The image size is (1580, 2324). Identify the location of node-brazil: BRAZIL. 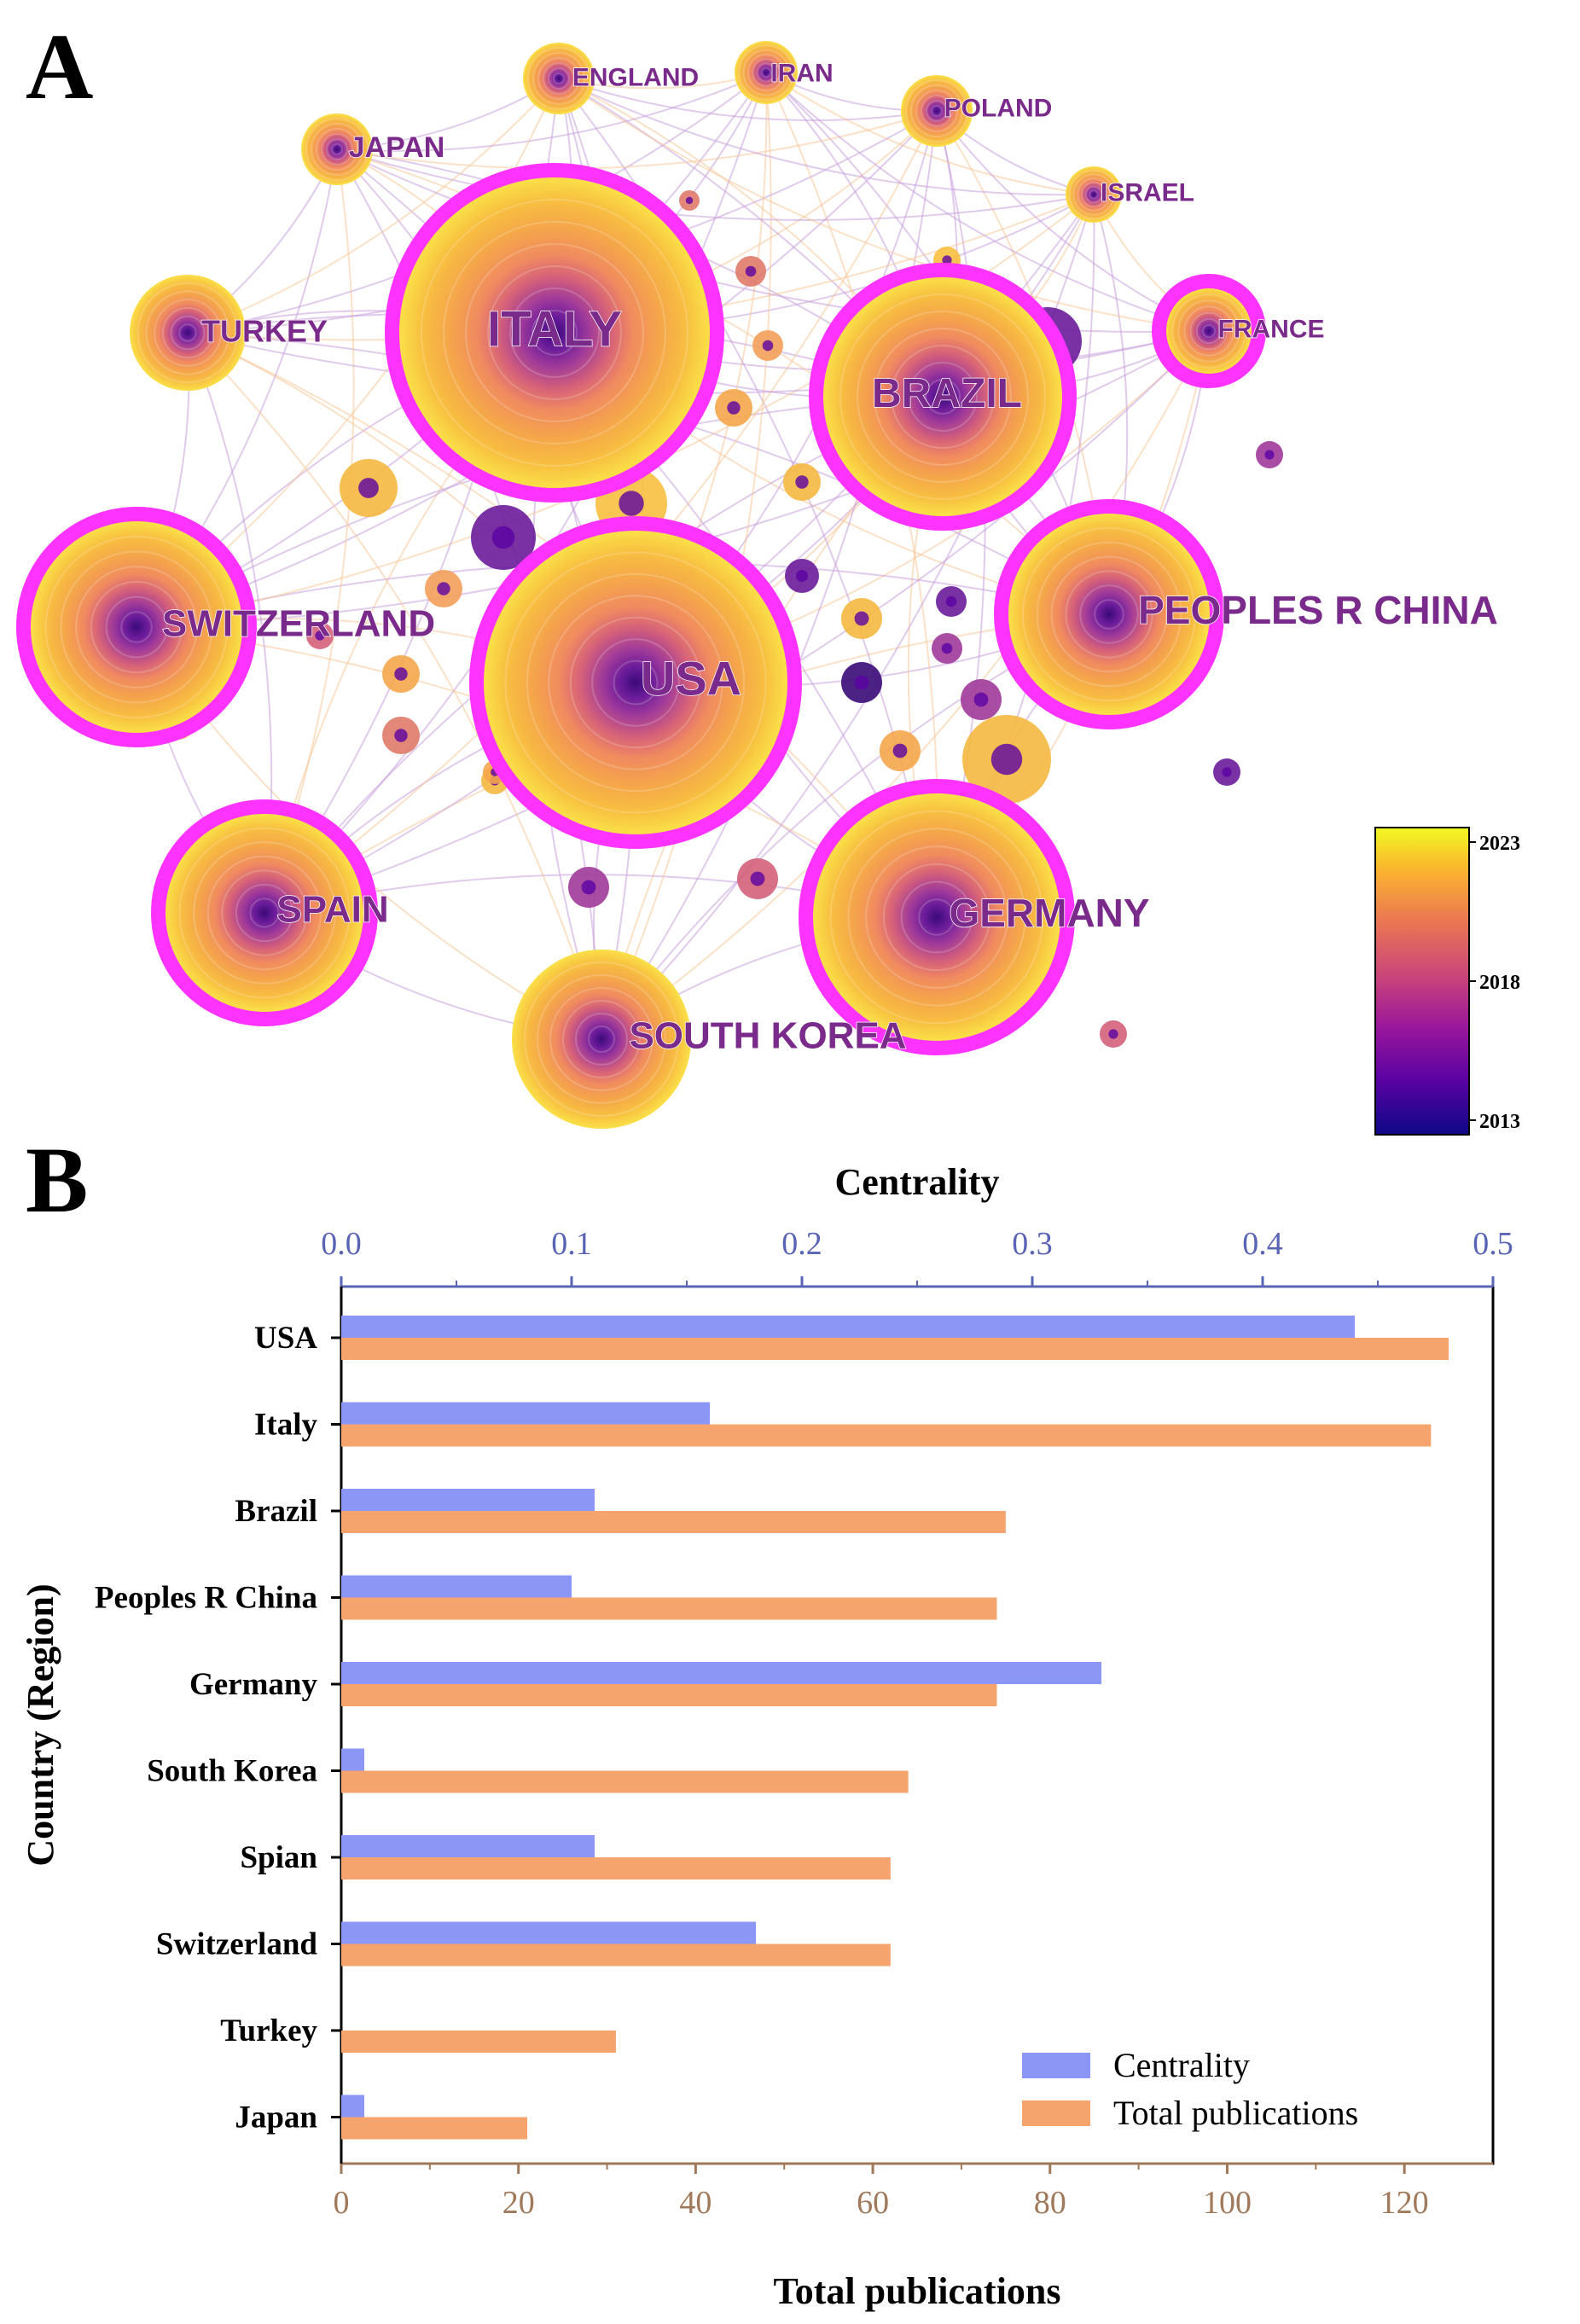
(943, 397).